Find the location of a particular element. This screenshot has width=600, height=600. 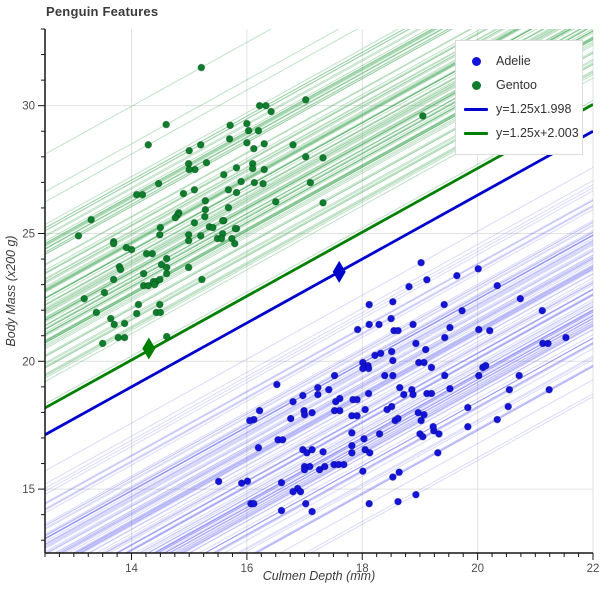

svg-text: 18 is located at coordinates (362, 569).